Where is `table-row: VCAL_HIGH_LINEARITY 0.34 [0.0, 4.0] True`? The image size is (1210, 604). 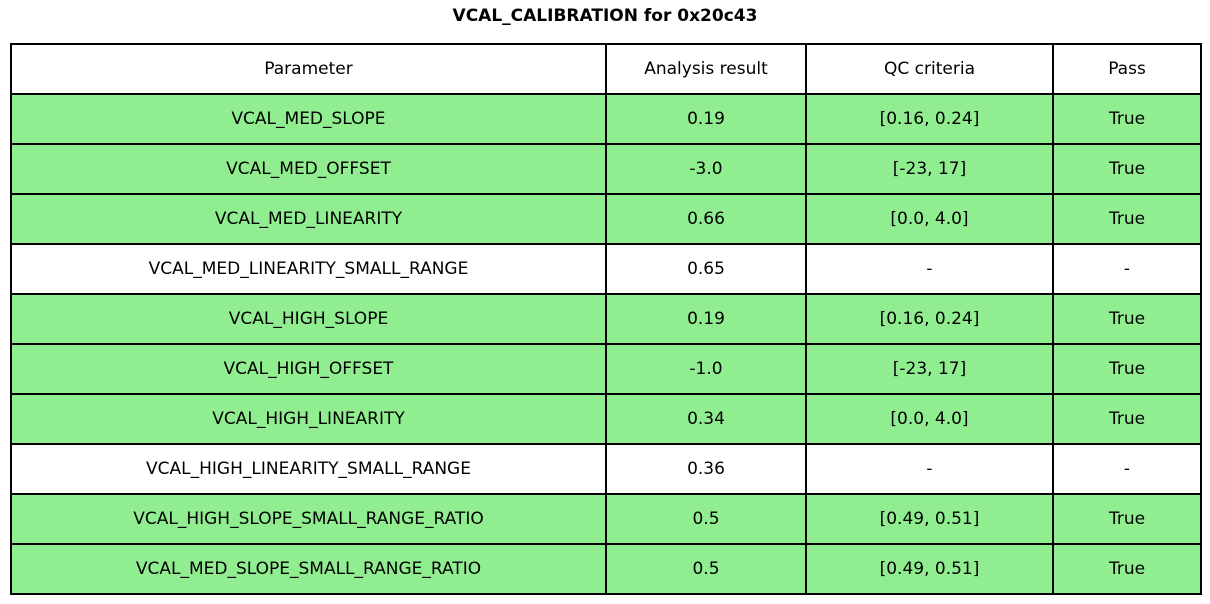
table-row: VCAL_HIGH_LINEARITY 0.34 [0.0, 4.0] True is located at coordinates (606, 419).